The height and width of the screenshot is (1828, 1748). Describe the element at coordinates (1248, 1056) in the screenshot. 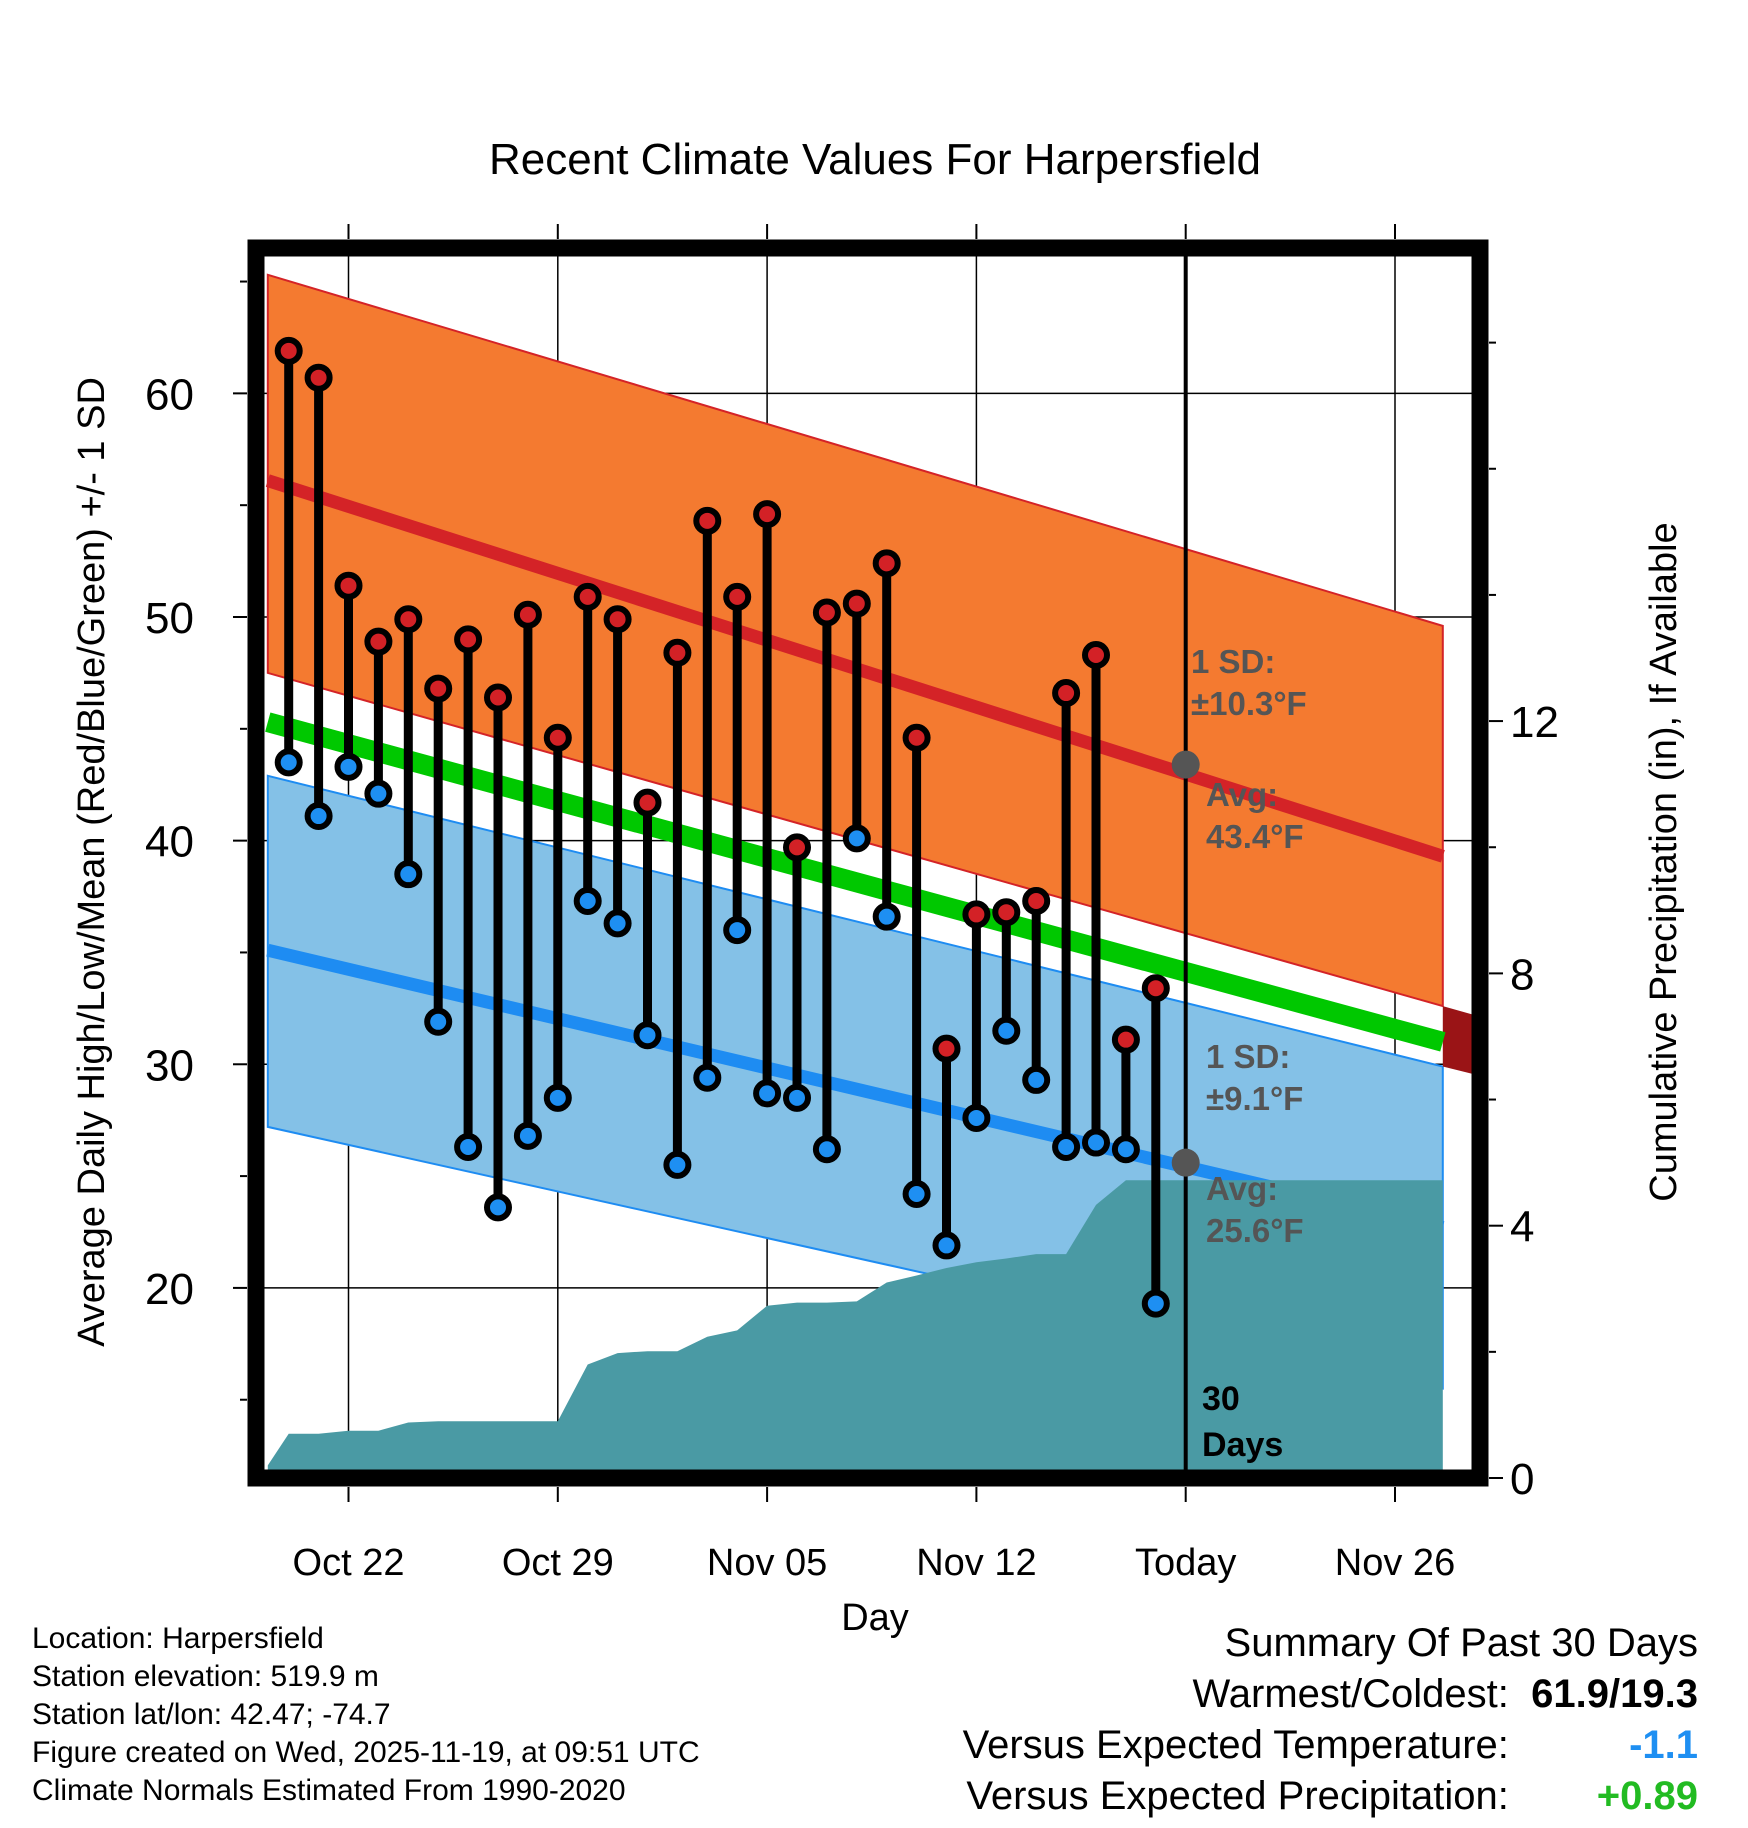

I see `low-sd-label: 1 SD:` at that location.